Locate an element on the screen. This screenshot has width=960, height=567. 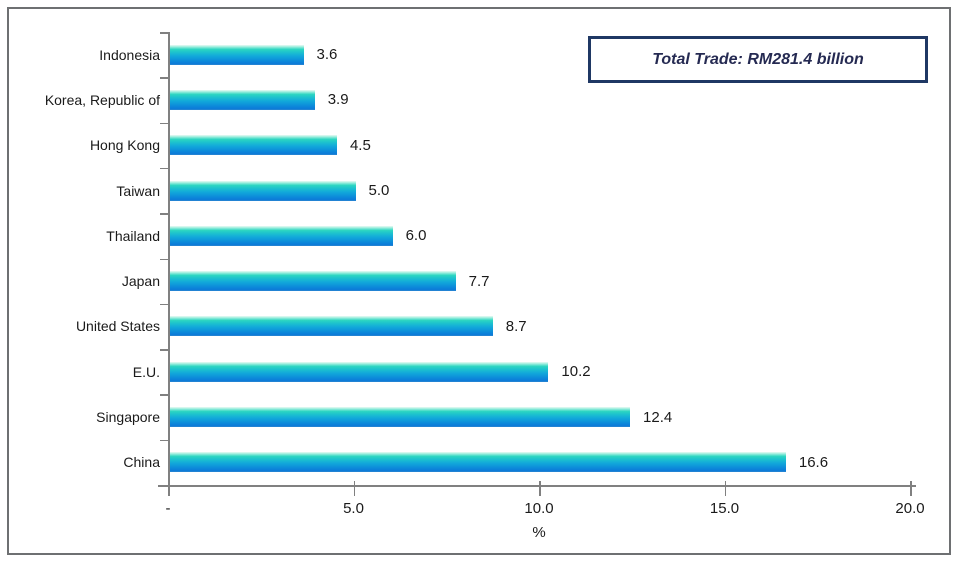
x-axis-tick-label: 20.0 is located at coordinates (910, 508).